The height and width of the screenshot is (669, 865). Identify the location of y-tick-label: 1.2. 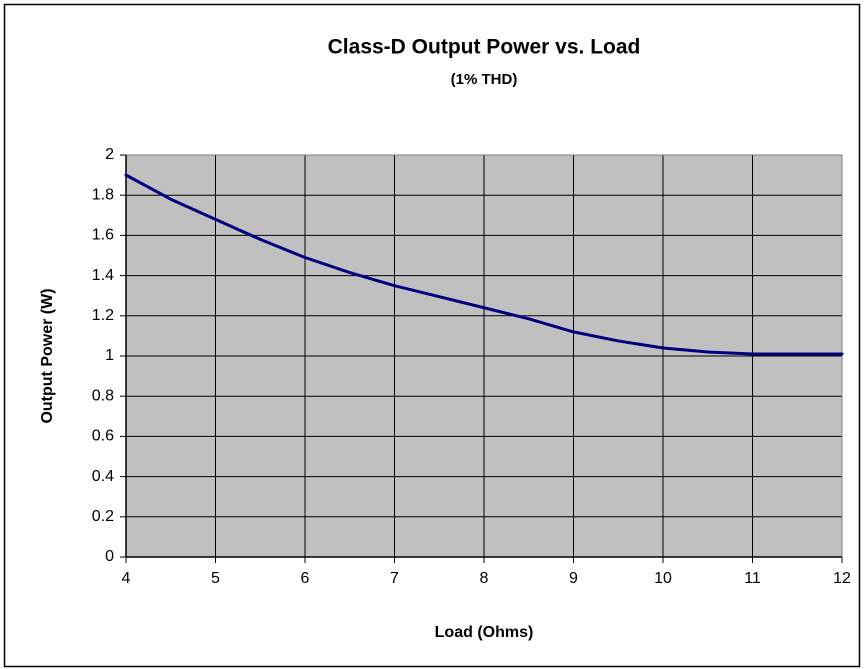
(103, 315).